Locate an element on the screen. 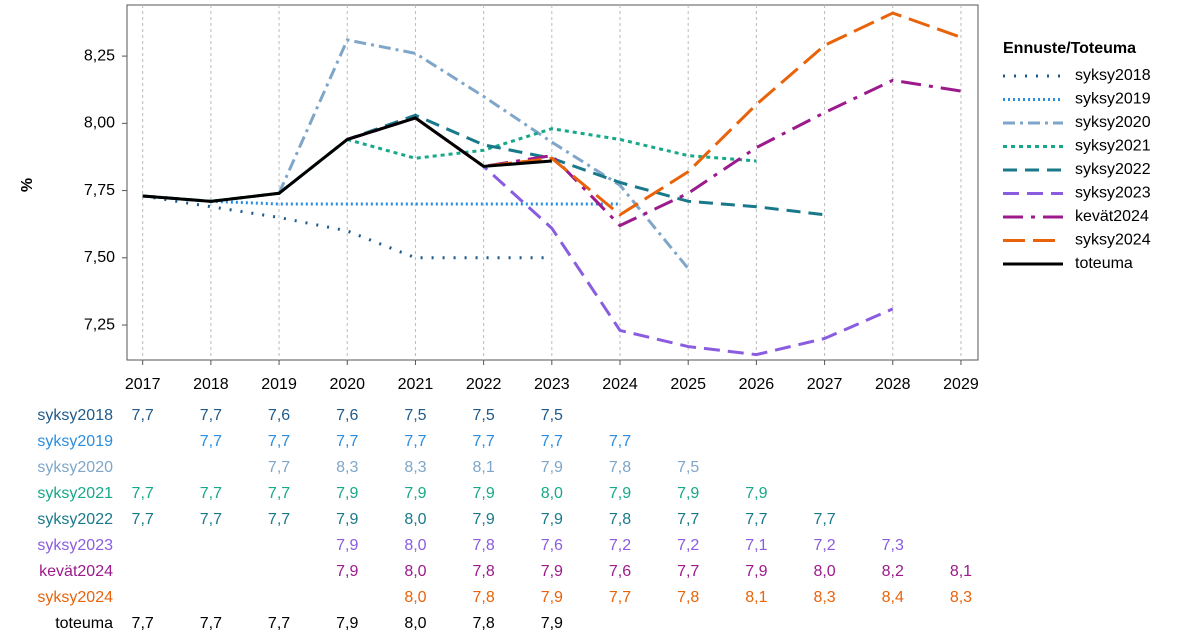 Image resolution: width=1191 pixels, height=638 pixels. x-tick-label: 2028 is located at coordinates (893, 384).